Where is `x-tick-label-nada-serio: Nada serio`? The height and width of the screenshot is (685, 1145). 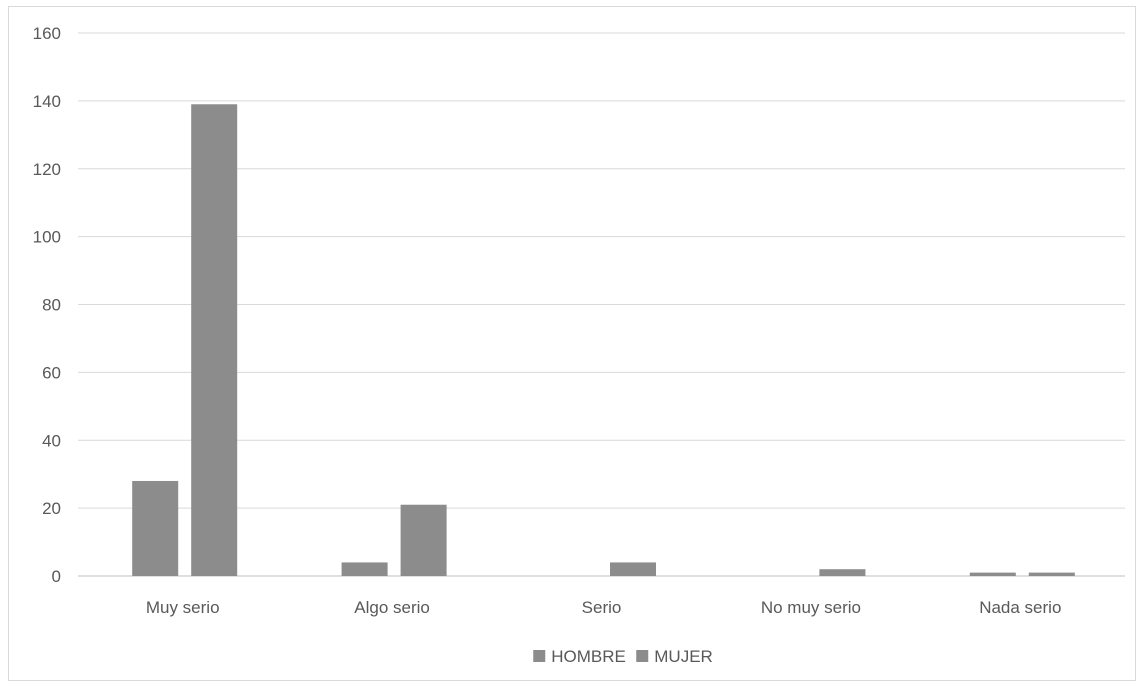 x-tick-label-nada-serio: Nada serio is located at coordinates (1020, 607).